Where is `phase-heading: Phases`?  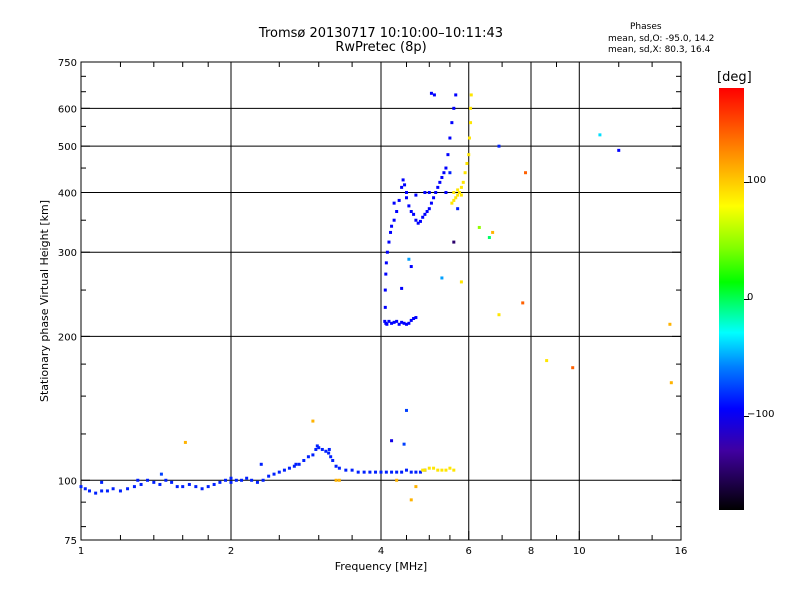 phase-heading: Phases is located at coordinates (646, 27).